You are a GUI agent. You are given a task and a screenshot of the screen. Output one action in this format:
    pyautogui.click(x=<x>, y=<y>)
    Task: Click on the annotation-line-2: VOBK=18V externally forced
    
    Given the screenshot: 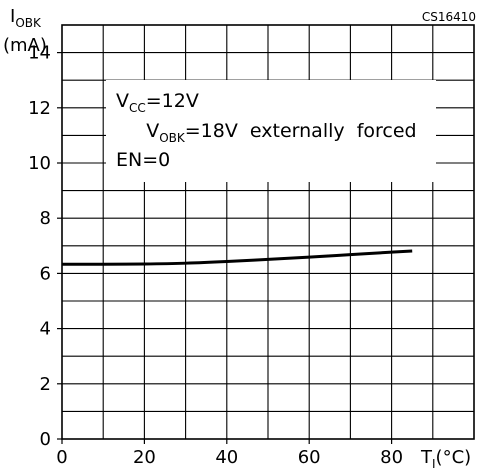 What is the action you would take?
    pyautogui.click(x=275, y=132)
    